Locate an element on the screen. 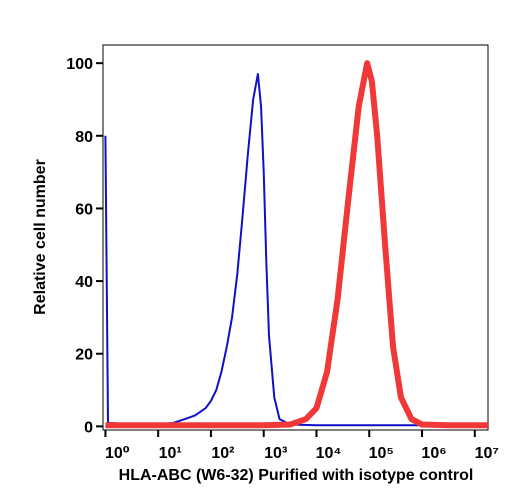 The height and width of the screenshot is (500, 508). y-tick-label: 80 is located at coordinates (84, 137).